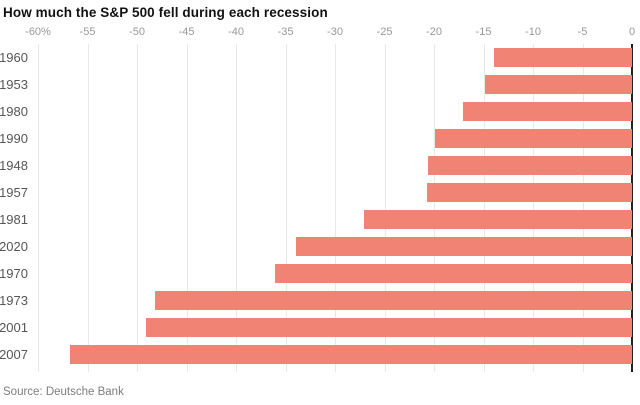  What do you see at coordinates (563, 57) in the screenshot?
I see `recession-bar-1960` at bounding box center [563, 57].